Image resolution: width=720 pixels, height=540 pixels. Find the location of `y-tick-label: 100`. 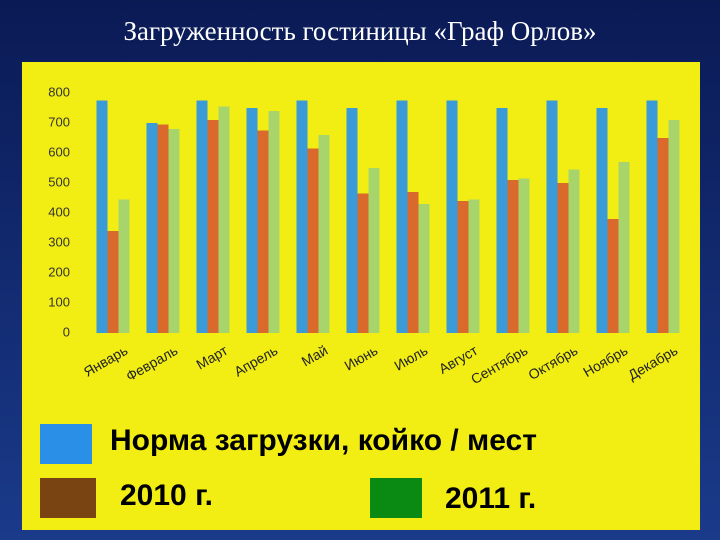

y-tick-label: 100 is located at coordinates (59, 301).